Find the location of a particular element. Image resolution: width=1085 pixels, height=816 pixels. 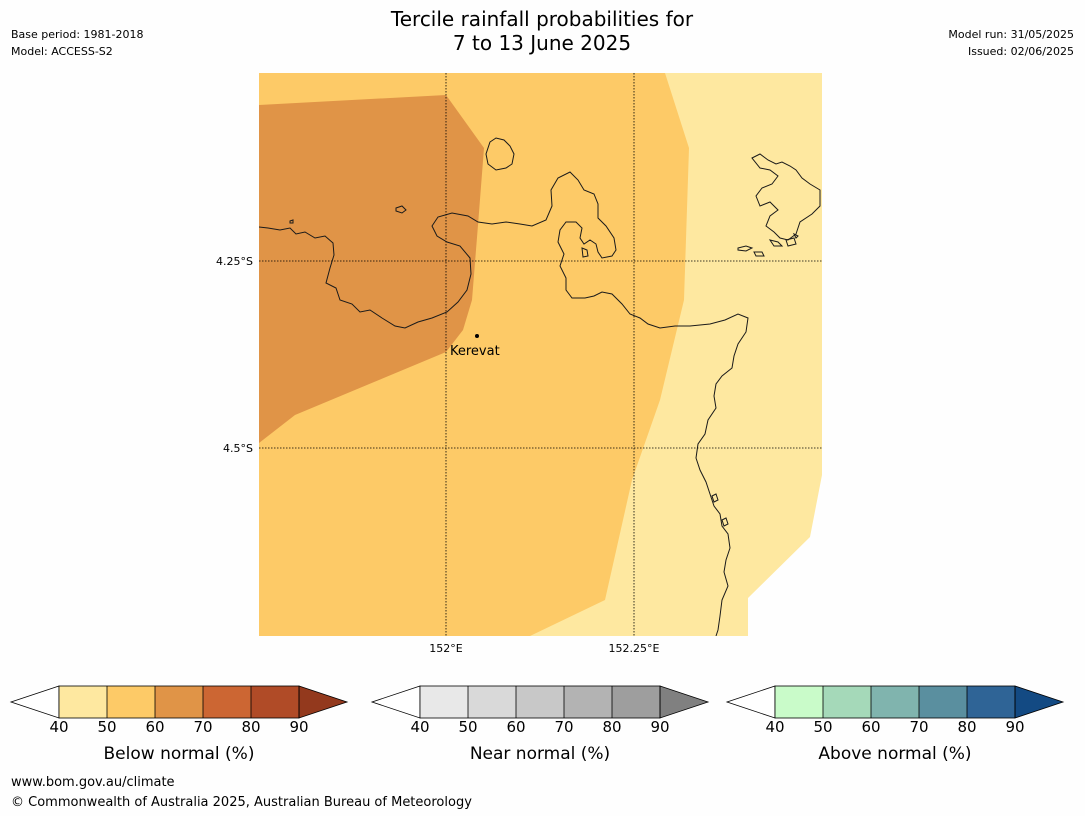

lon-label-1: 152°E is located at coordinates (445, 648).